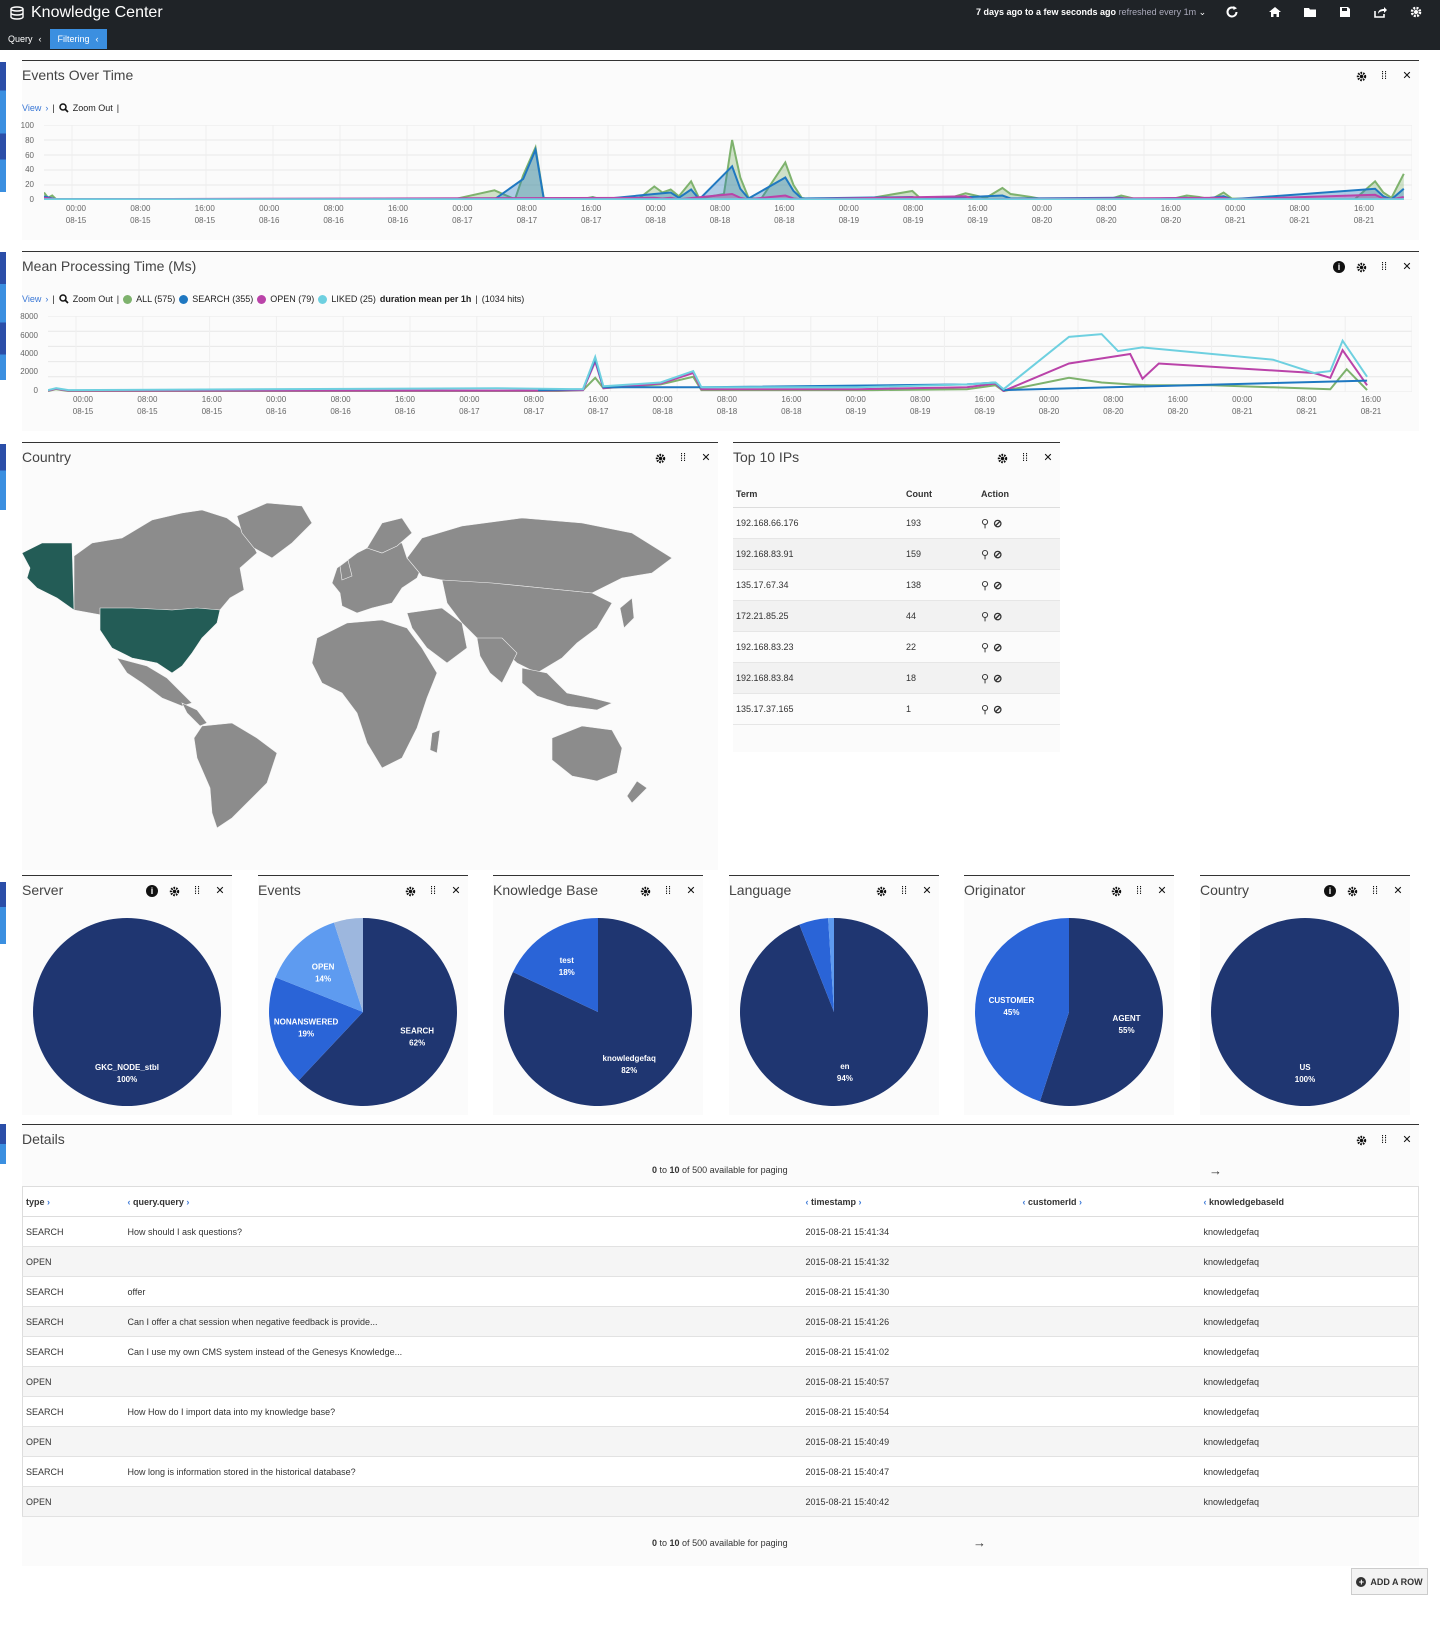  What do you see at coordinates (497, 660) in the screenshot?
I see `country-india` at bounding box center [497, 660].